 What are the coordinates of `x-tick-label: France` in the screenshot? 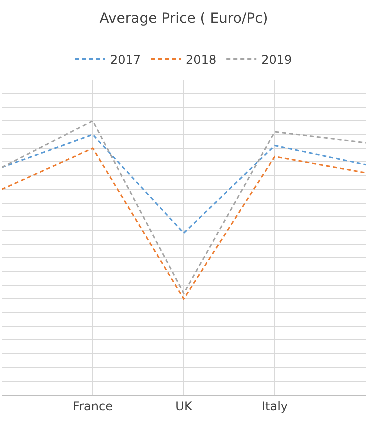 It's located at (93, 406).